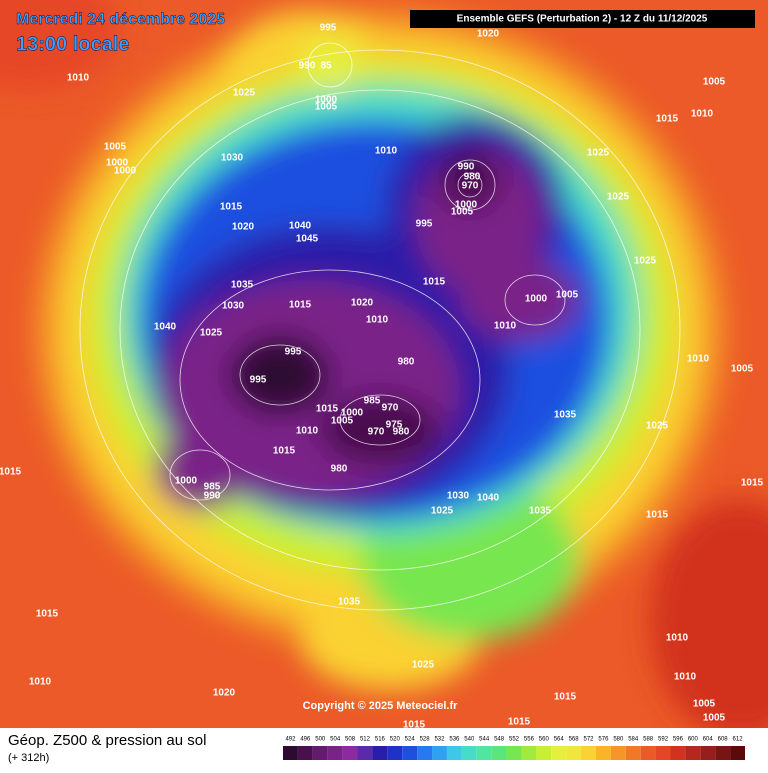 This screenshot has height=773, width=768. Describe the element at coordinates (307, 239) in the screenshot. I see `isobar-label: 1045` at that location.